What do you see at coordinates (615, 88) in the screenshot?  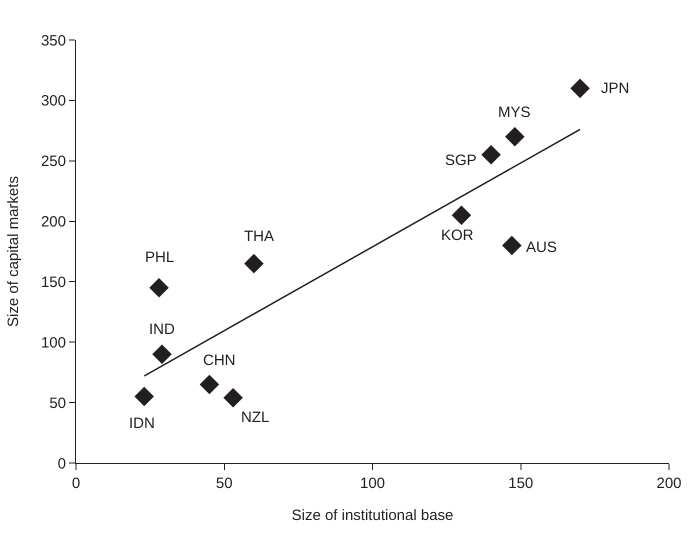 I see `annotation: JPN` at bounding box center [615, 88].